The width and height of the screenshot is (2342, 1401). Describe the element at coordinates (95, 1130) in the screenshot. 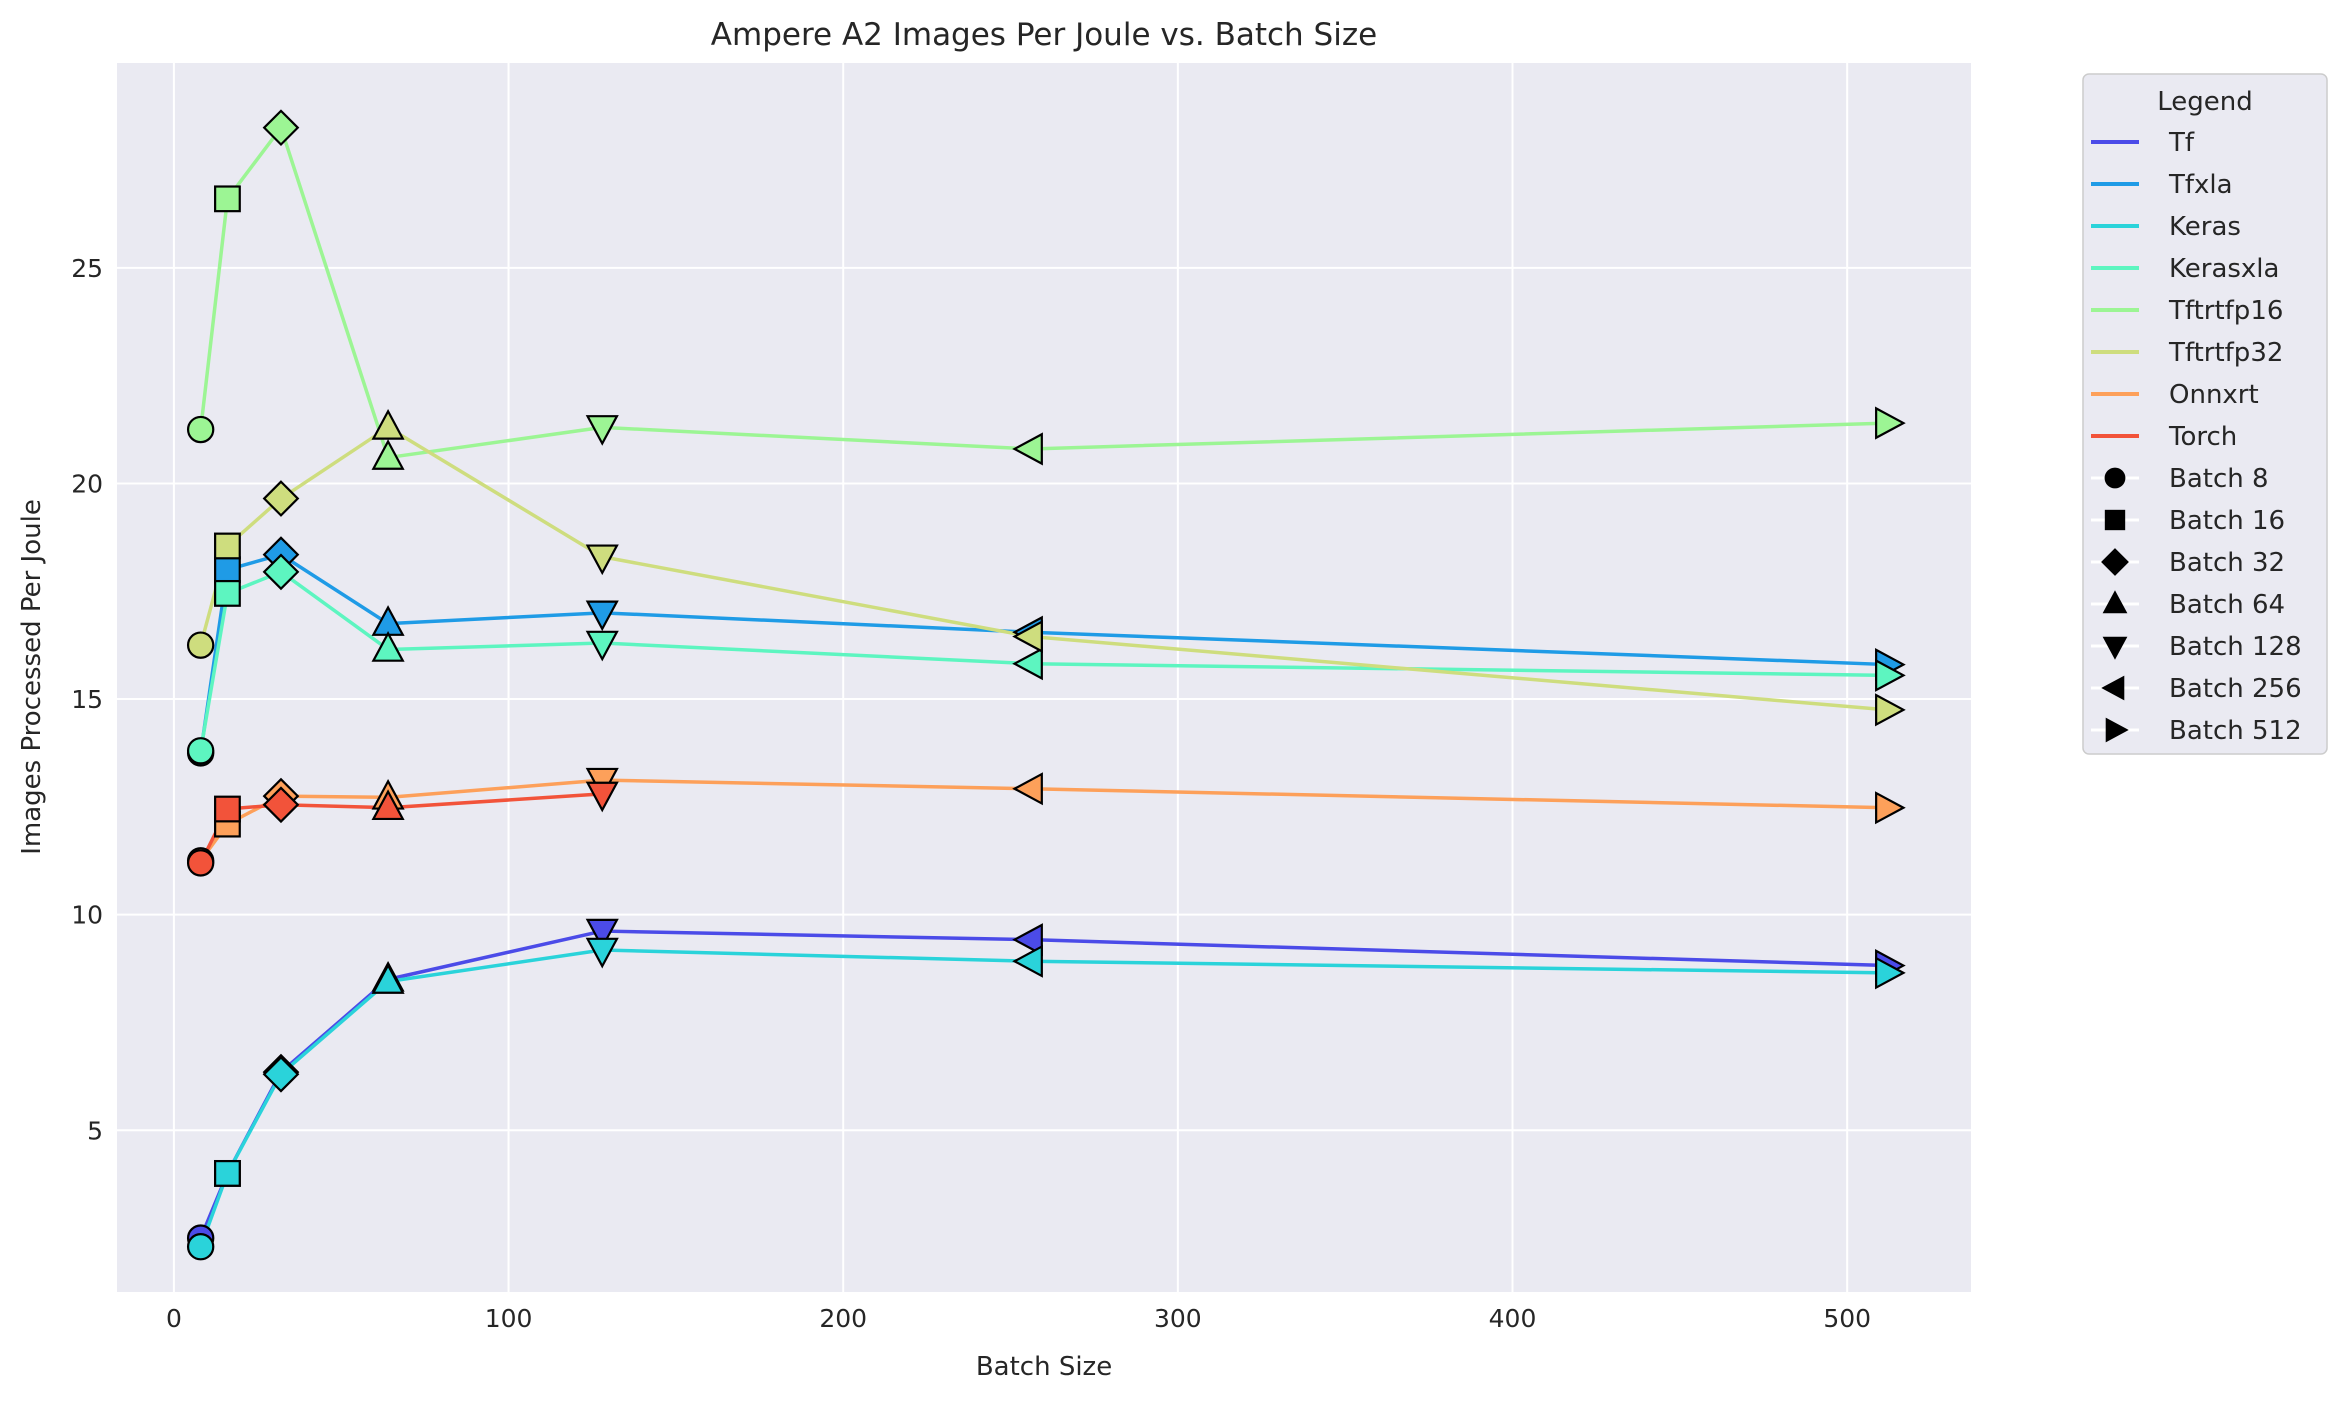

I see `y-tick-label: 5` at that location.